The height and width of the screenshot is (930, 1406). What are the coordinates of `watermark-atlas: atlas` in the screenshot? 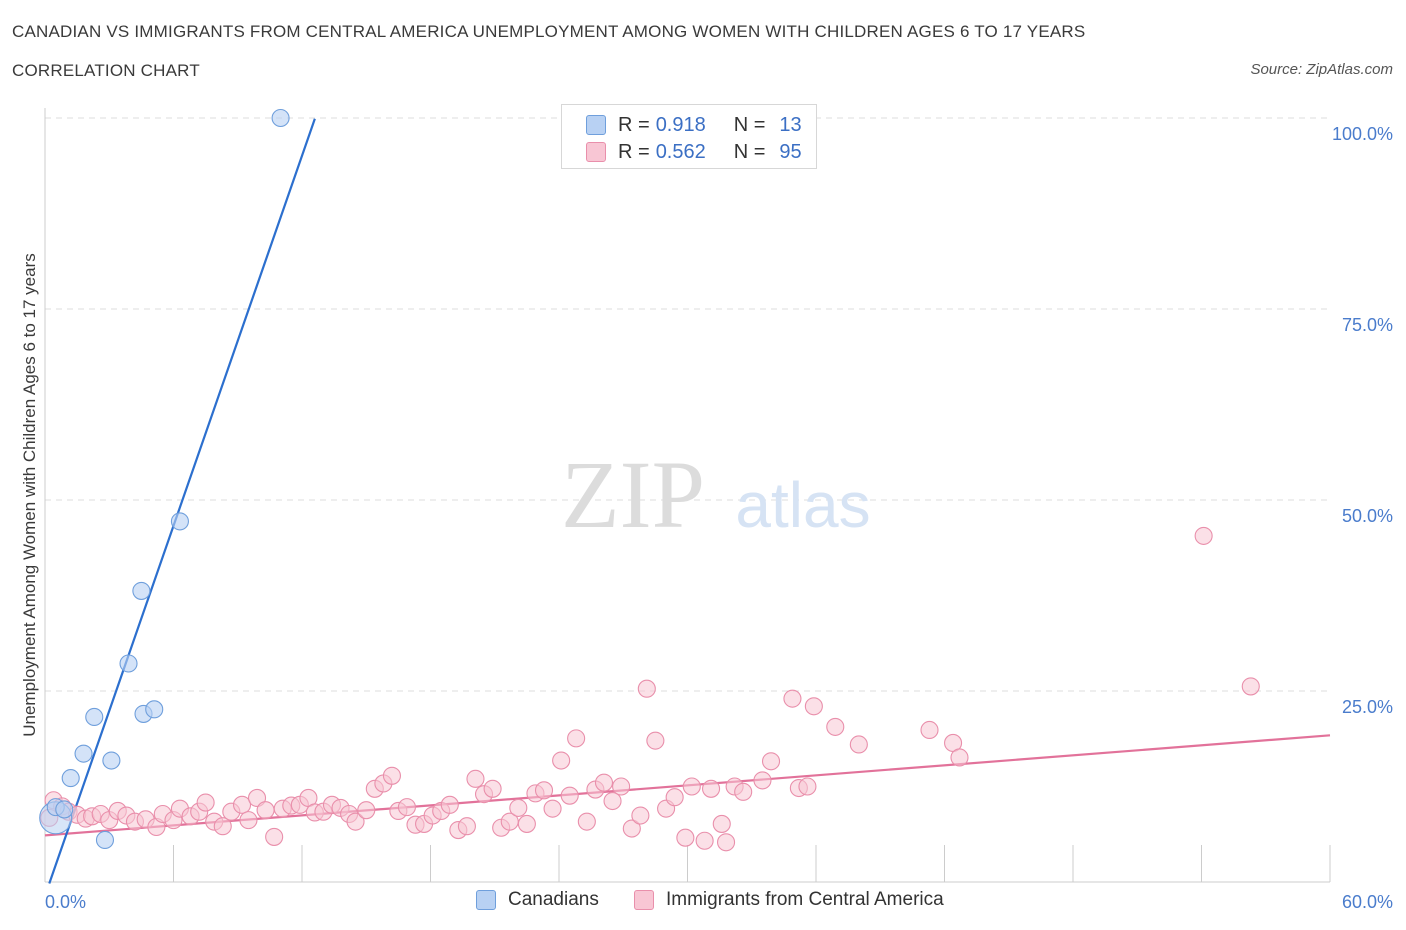 It's located at (802, 505).